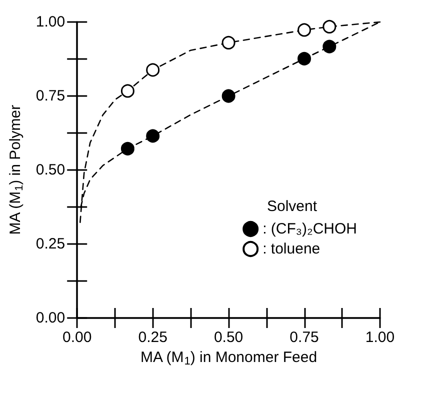 The height and width of the screenshot is (402, 432). Describe the element at coordinates (51, 170) in the screenshot. I see `y-tick-label: 0.50` at that location.